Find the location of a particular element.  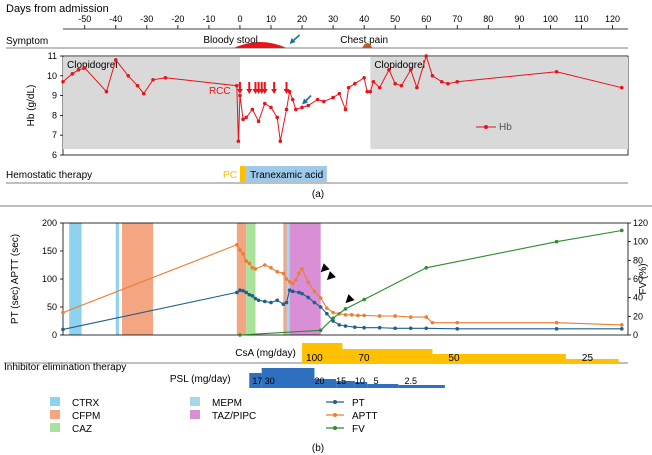

day-tick-label: 120 is located at coordinates (612, 19).